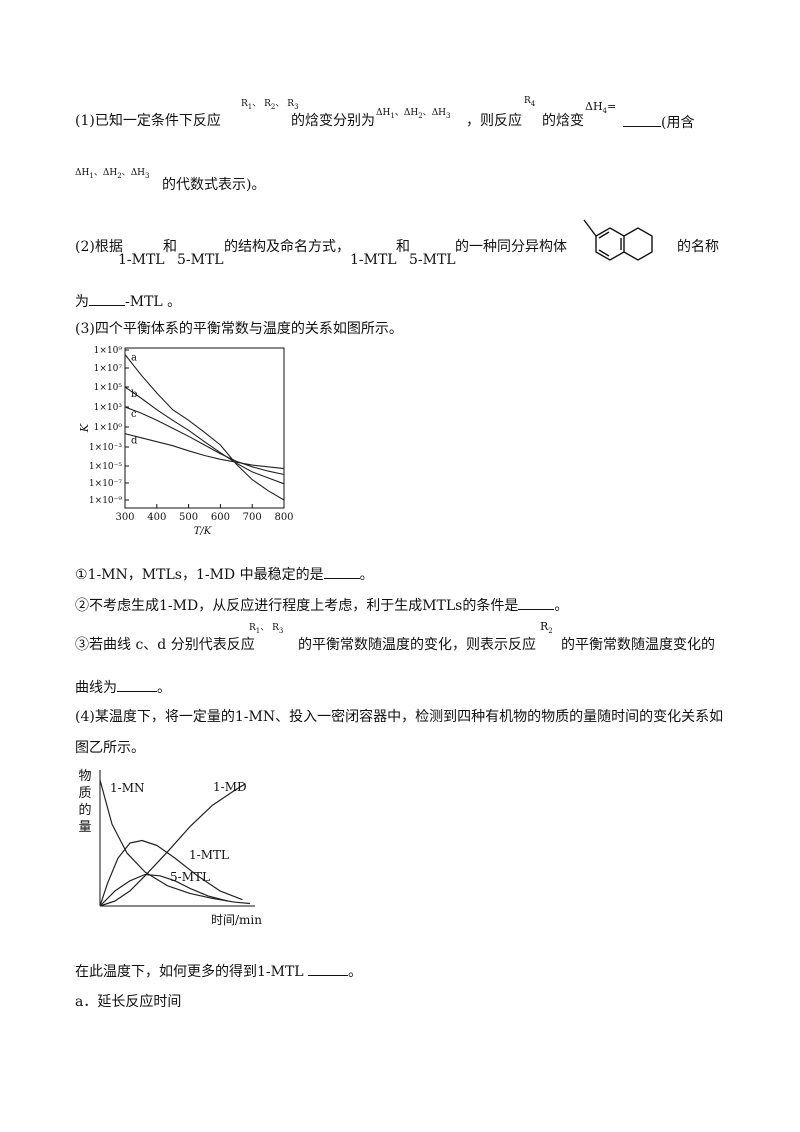 Image resolution: width=800 pixels, height=1132 pixels. I want to click on q2-answer-blank, so click(107, 298).